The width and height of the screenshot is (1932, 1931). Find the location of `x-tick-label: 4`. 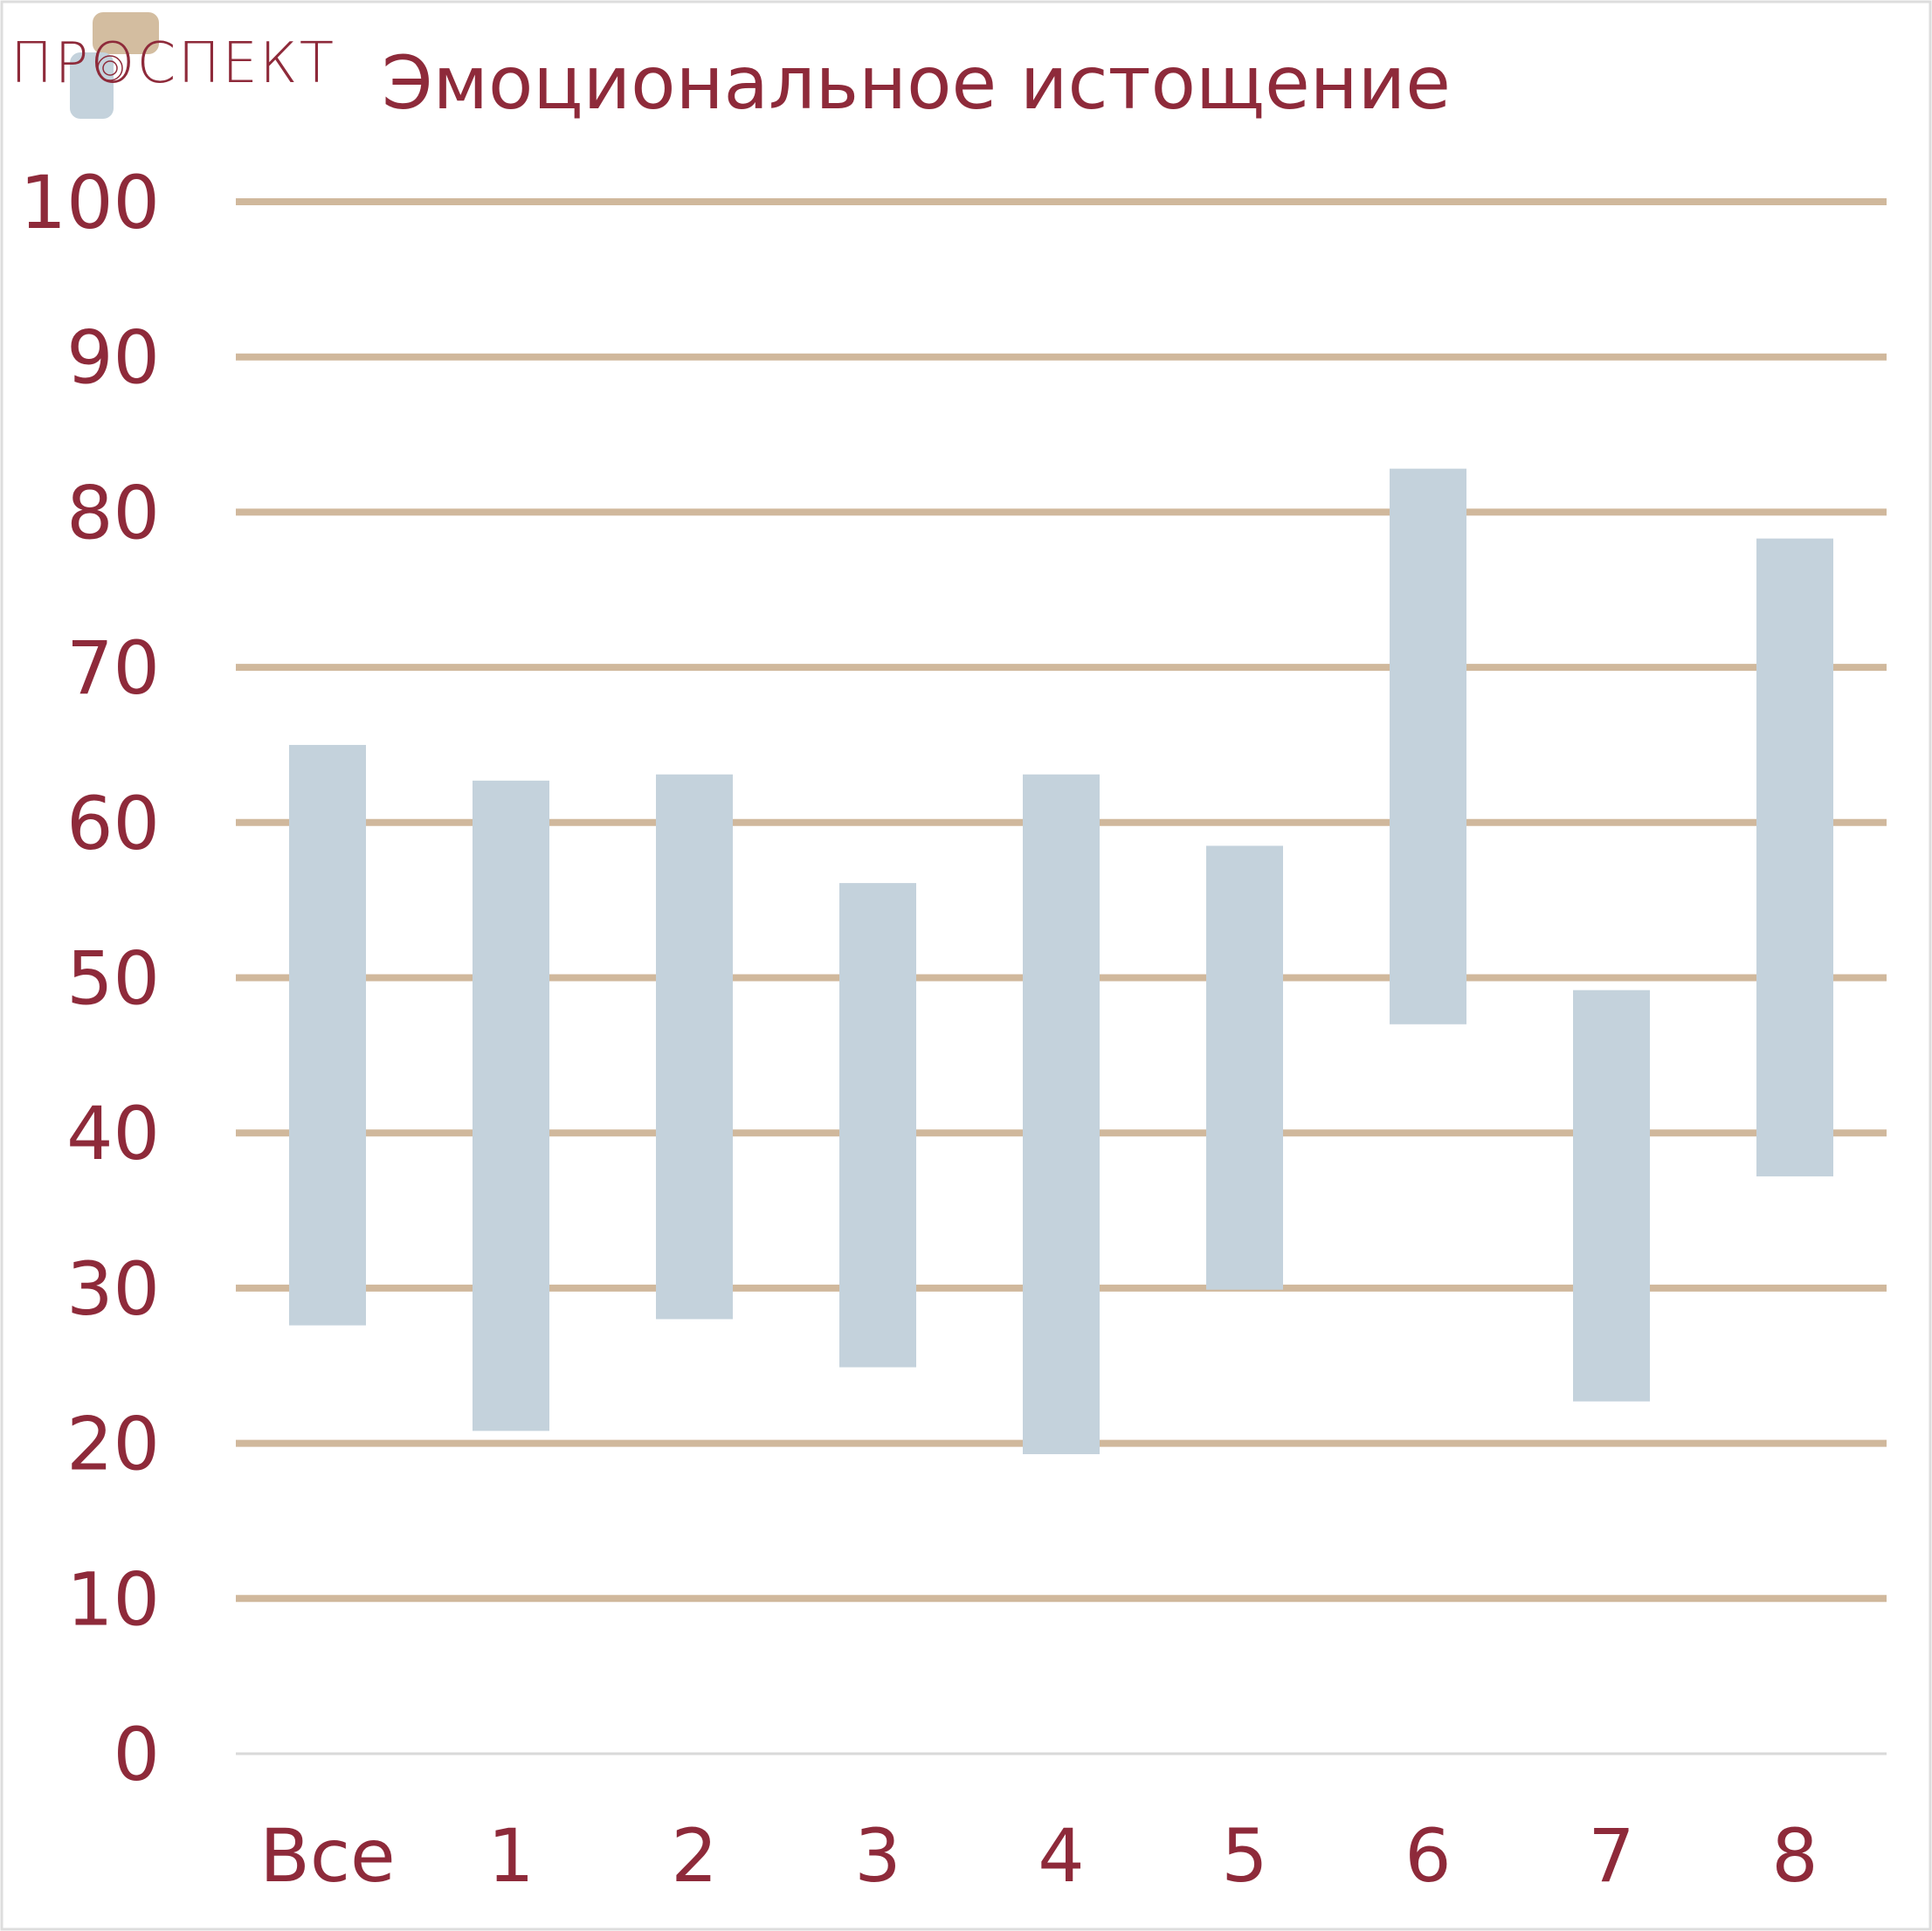

x-tick-label: 4 is located at coordinates (1061, 1856).